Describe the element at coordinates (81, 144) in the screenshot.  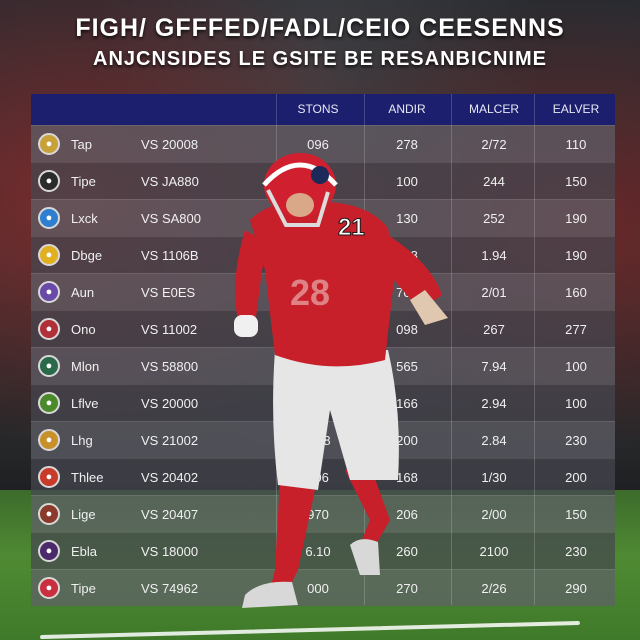
I see `team-name: Tap` at that location.